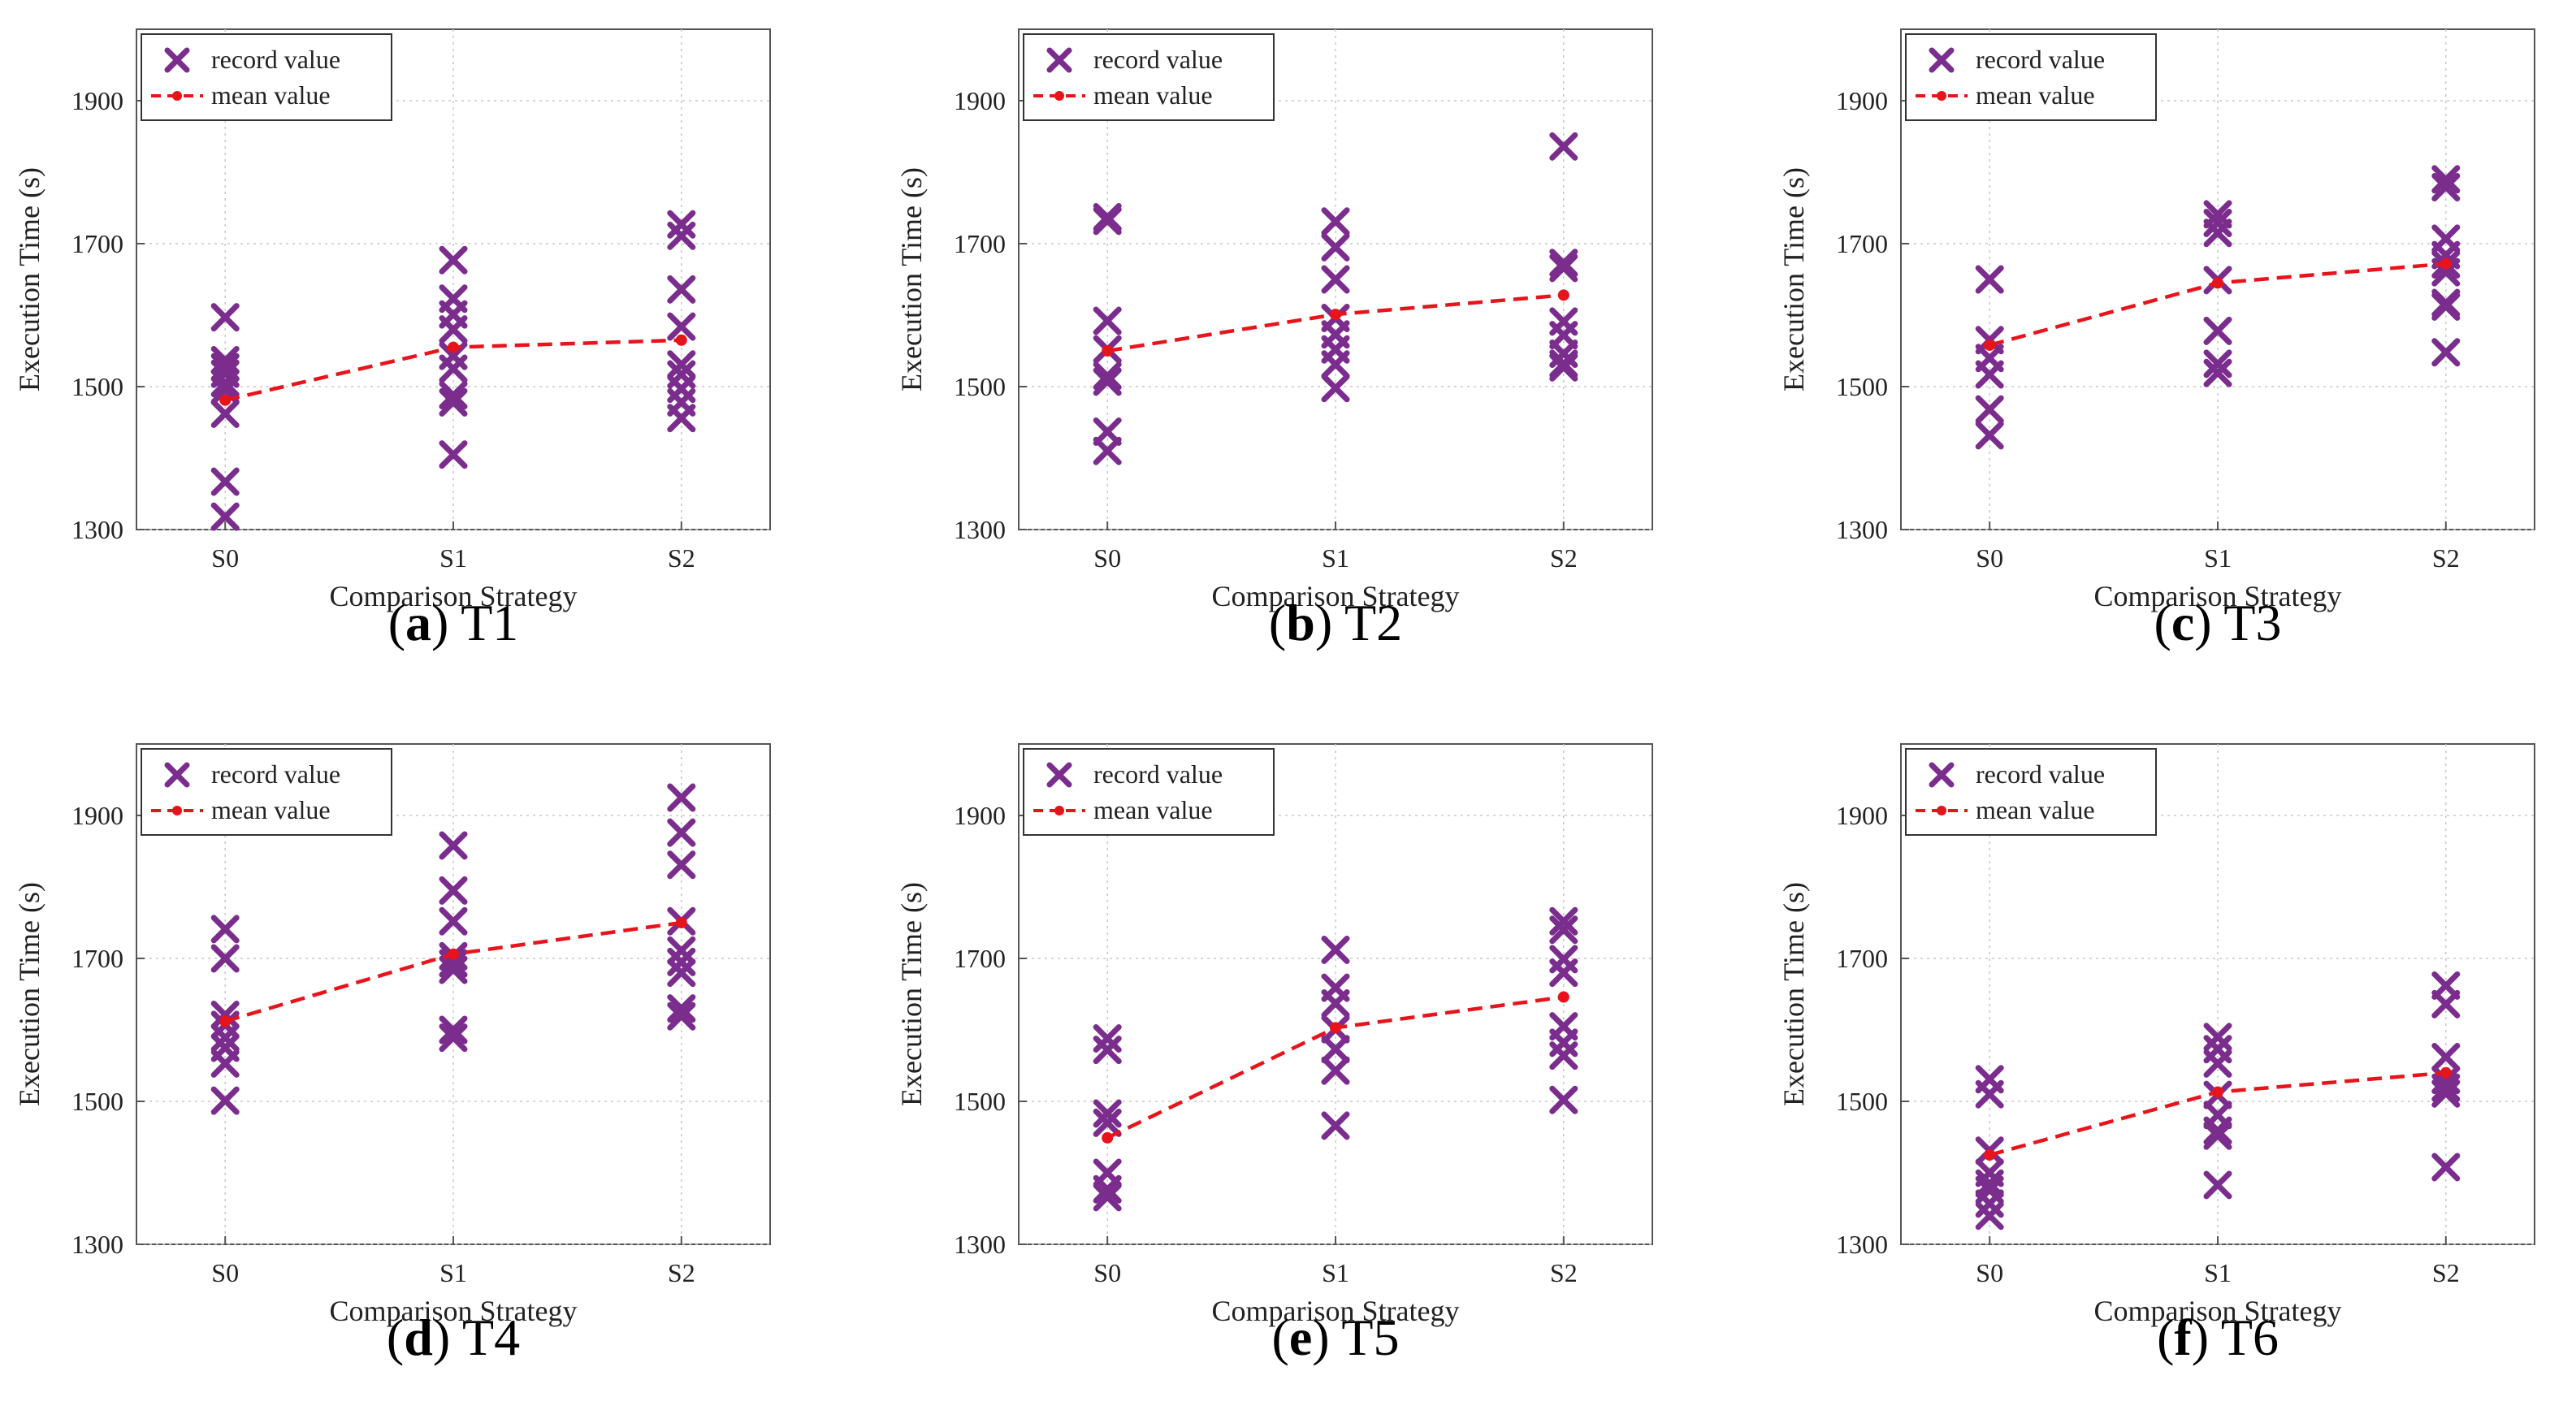  I want to click on x-tick-label: S1, so click(2218, 1272).